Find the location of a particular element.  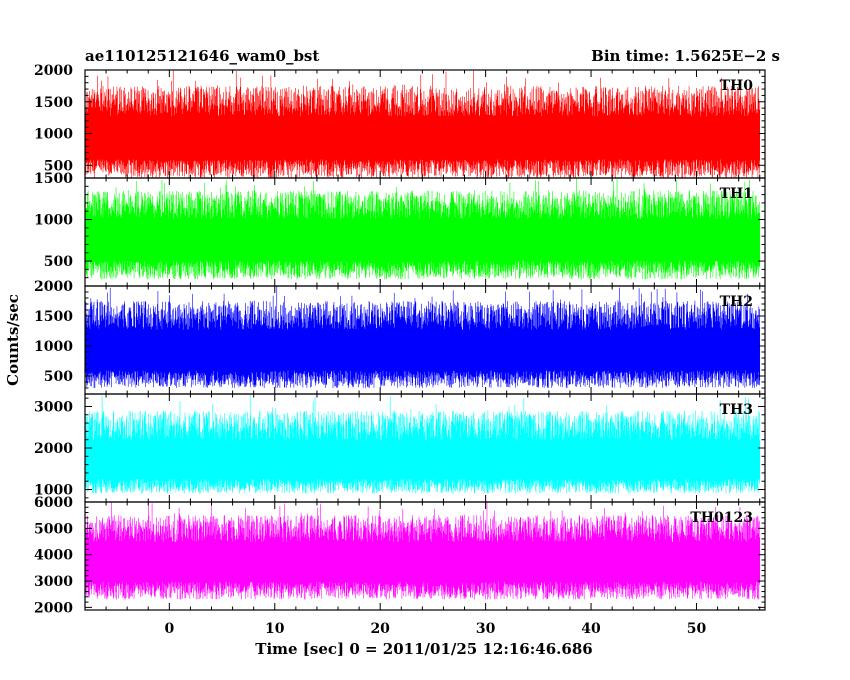

bin-time-label: Bin time: 1.5625E−2 s is located at coordinates (685, 56).